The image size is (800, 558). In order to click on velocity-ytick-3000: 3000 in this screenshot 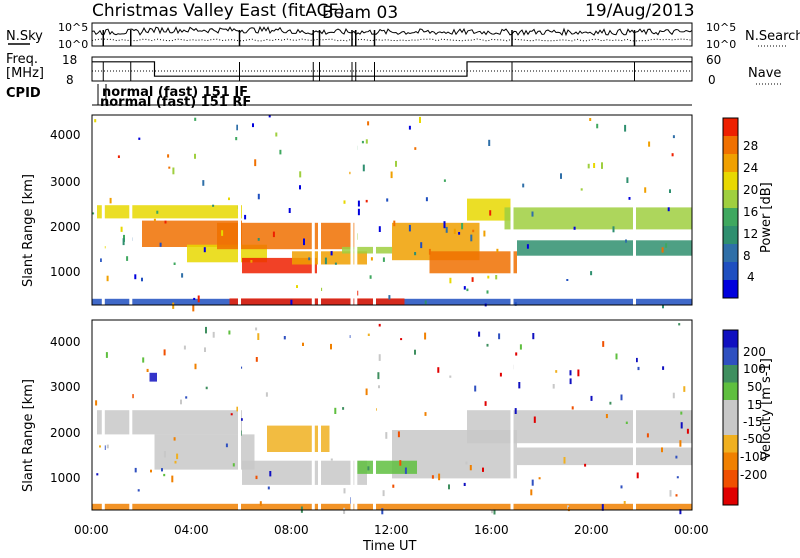, I will do `click(65, 387)`.